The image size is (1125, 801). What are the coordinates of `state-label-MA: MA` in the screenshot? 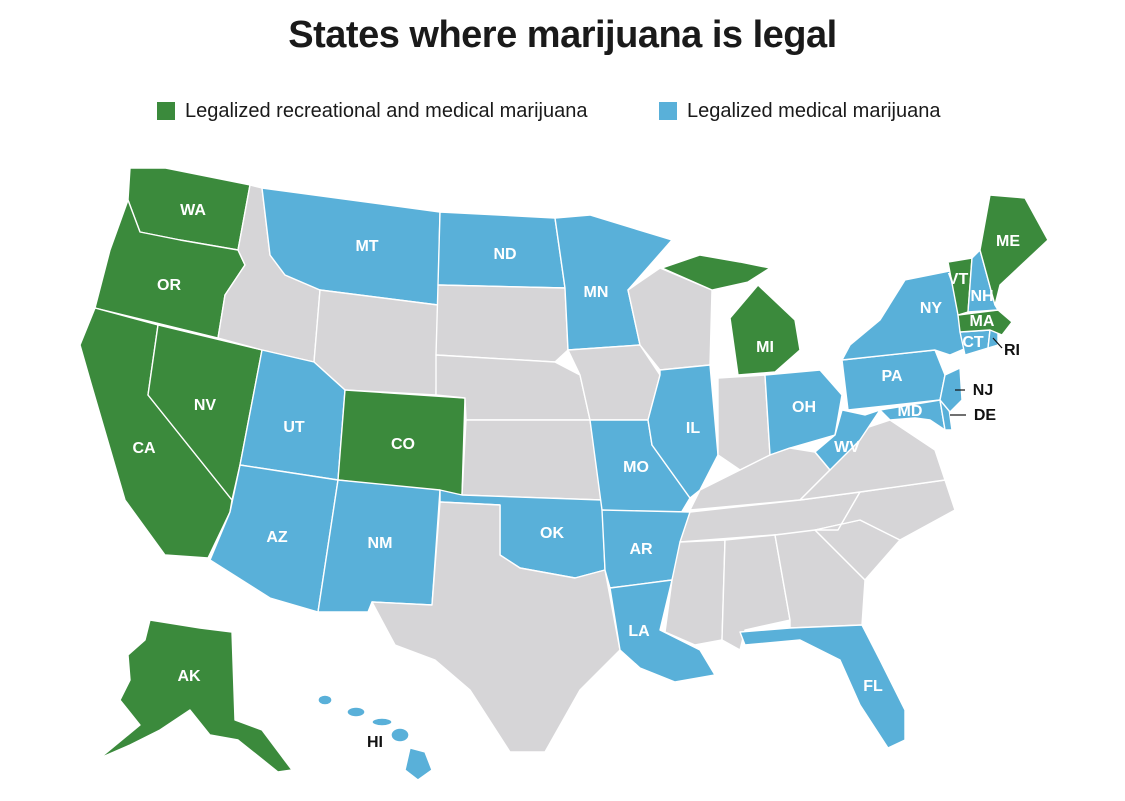 It's located at (982, 321).